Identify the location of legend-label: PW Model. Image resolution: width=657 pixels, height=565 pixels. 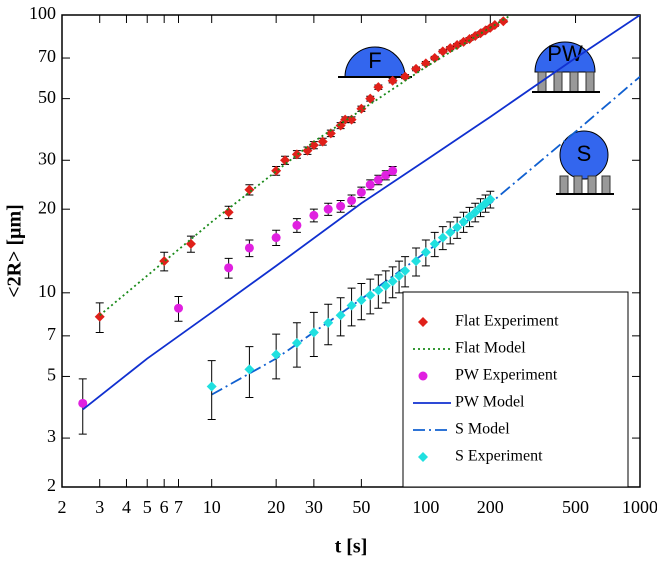
(490, 402).